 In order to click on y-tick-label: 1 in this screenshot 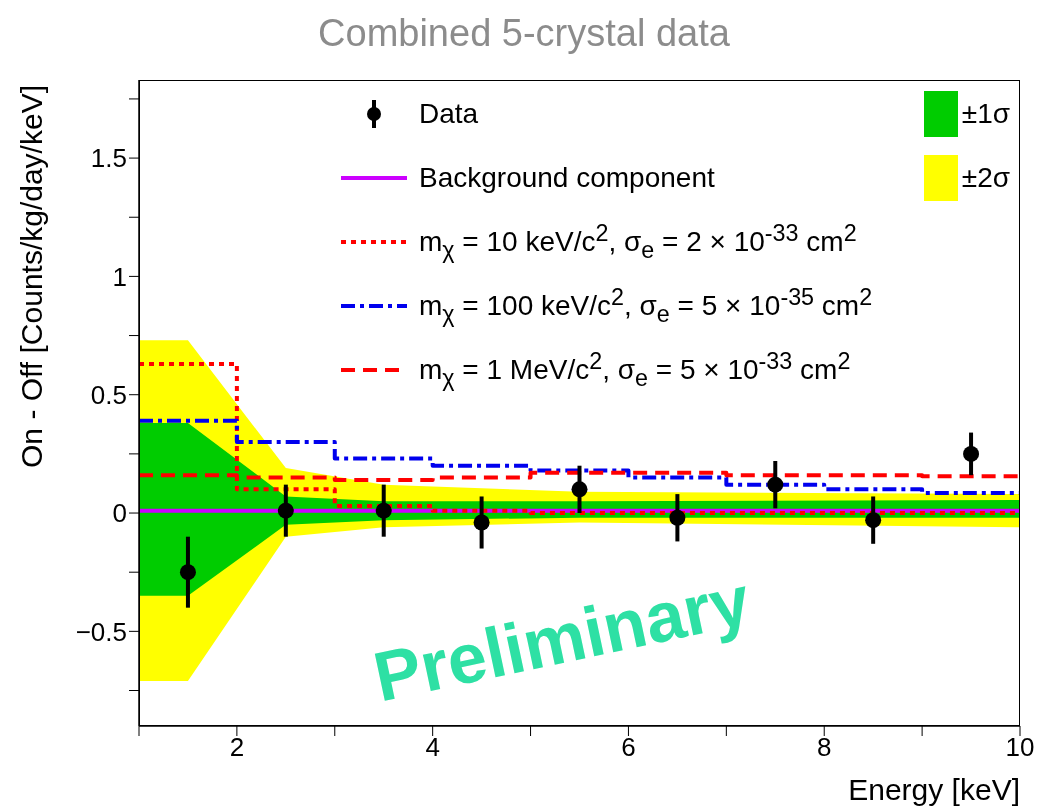, I will do `click(119, 276)`.